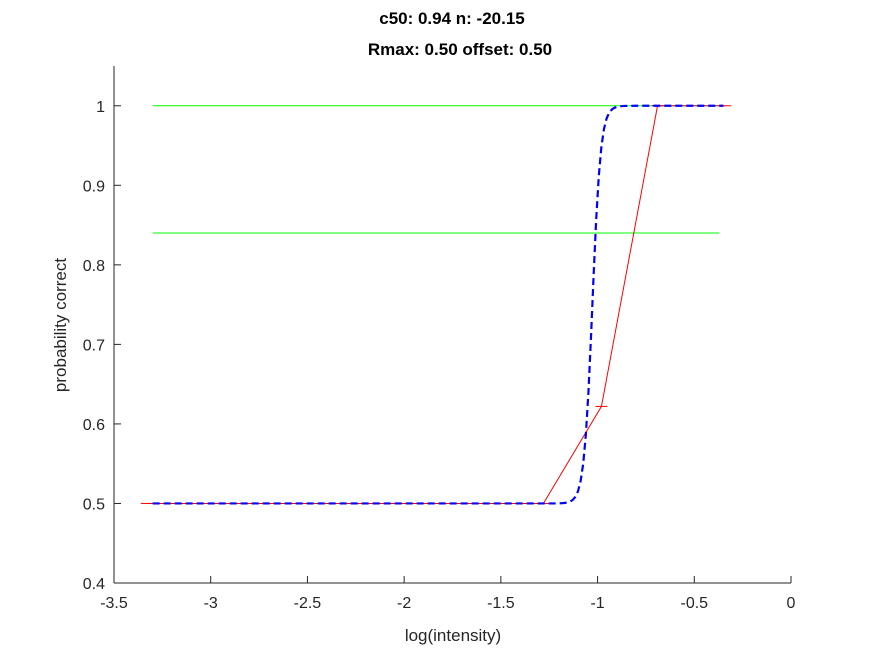  Describe the element at coordinates (453, 635) in the screenshot. I see `x-axis-label: log(intensity)` at that location.